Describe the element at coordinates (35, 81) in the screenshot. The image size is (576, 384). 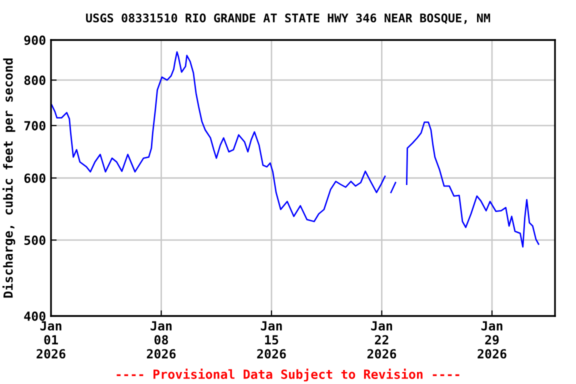
I see `y-tick-label: 800` at that location.